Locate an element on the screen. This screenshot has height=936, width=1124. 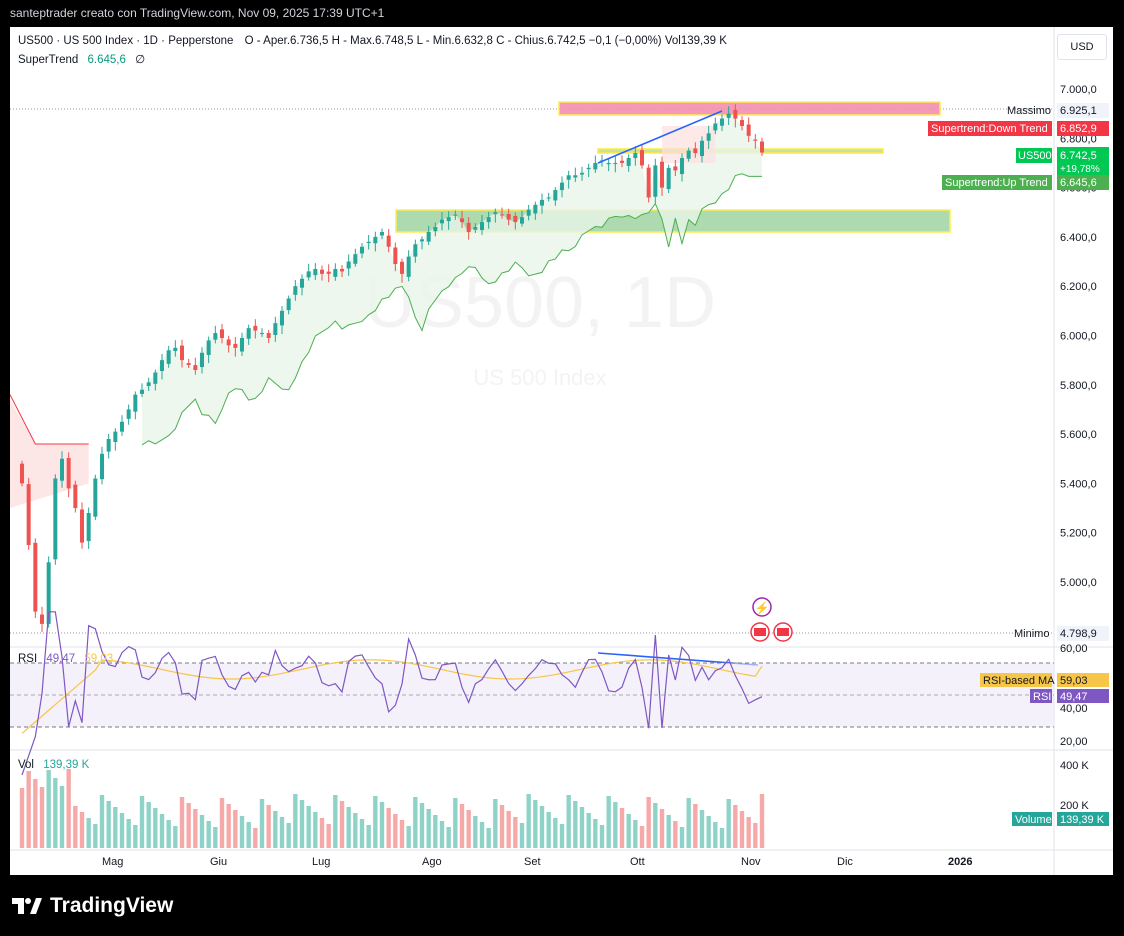
time-axis: Mag Giu Lug Ago Set Ott Nov Dic 2026 is located at coordinates (537, 862).